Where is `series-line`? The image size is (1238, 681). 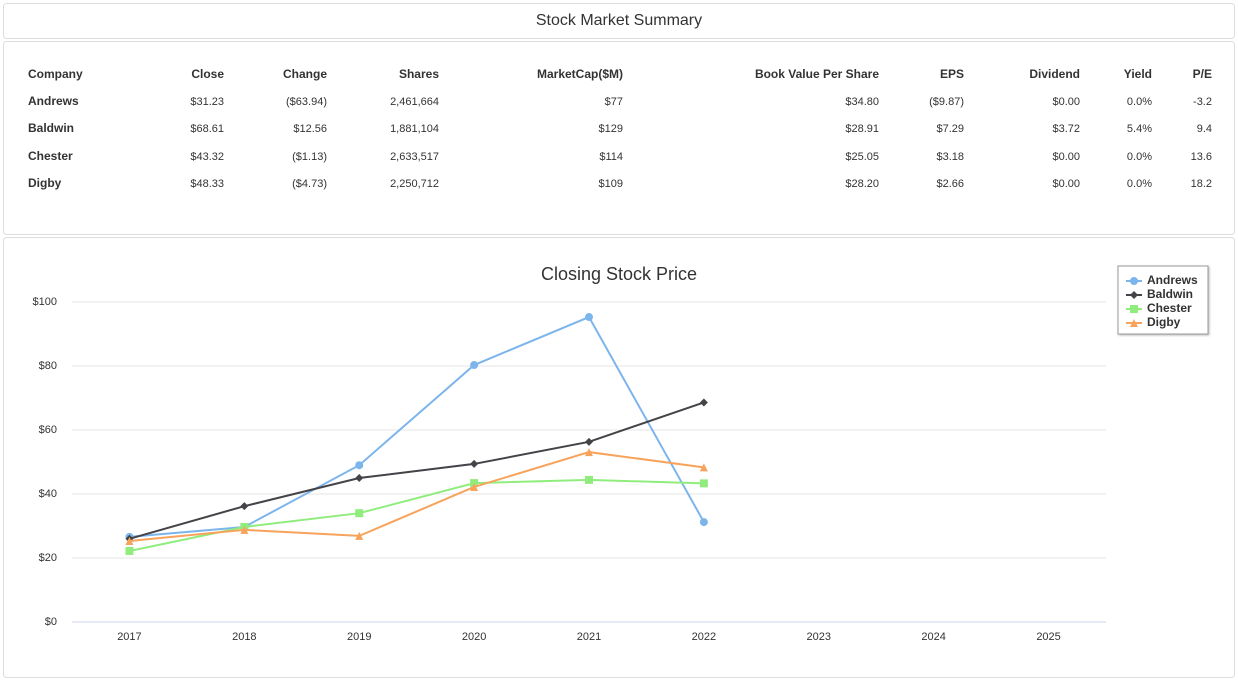 series-line is located at coordinates (417, 497).